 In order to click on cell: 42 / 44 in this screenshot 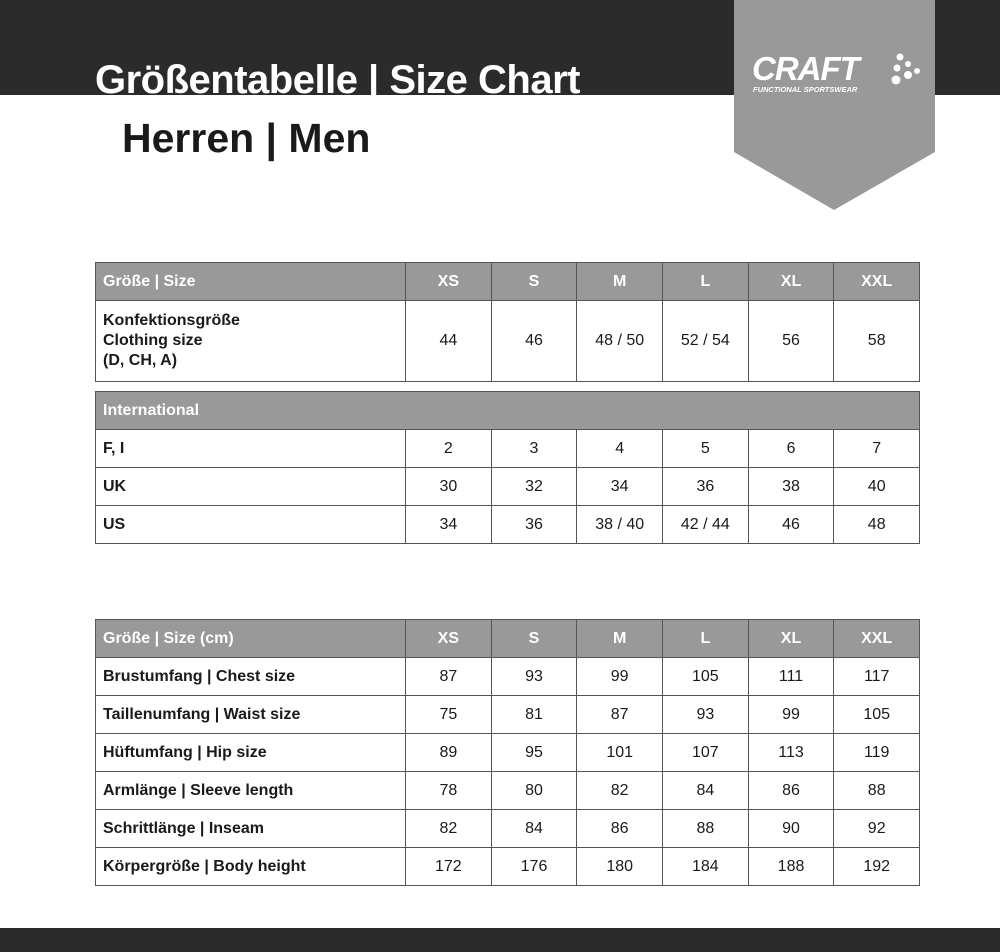, I will do `click(706, 524)`.